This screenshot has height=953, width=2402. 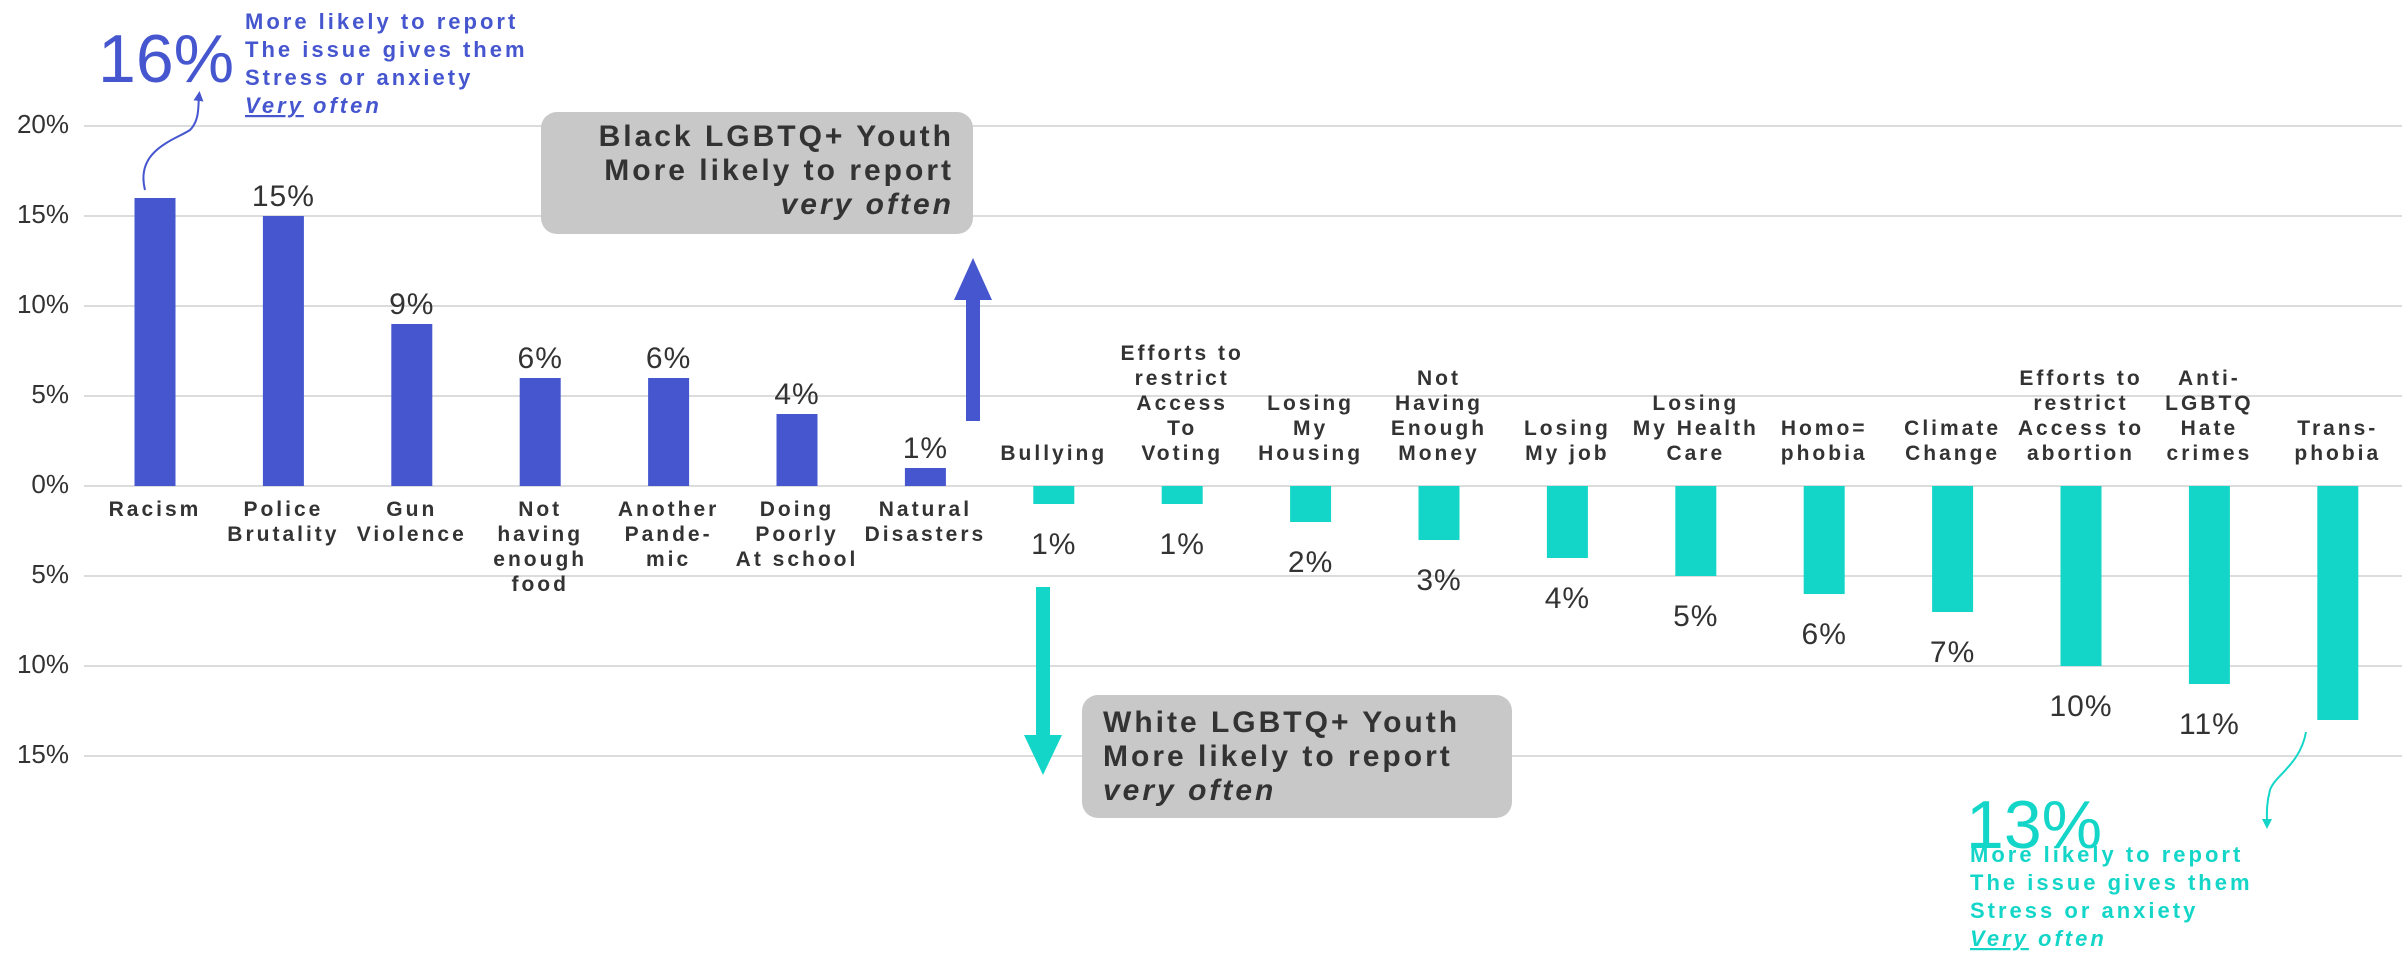 I want to click on category-line: My job, so click(x=1567, y=453).